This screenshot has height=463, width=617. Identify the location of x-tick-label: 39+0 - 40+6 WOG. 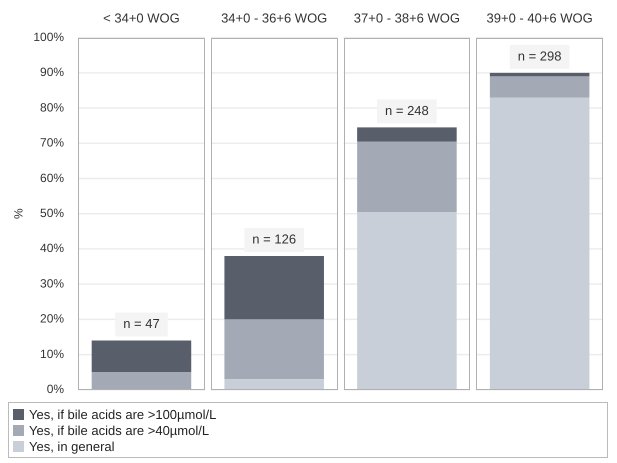
(539, 18).